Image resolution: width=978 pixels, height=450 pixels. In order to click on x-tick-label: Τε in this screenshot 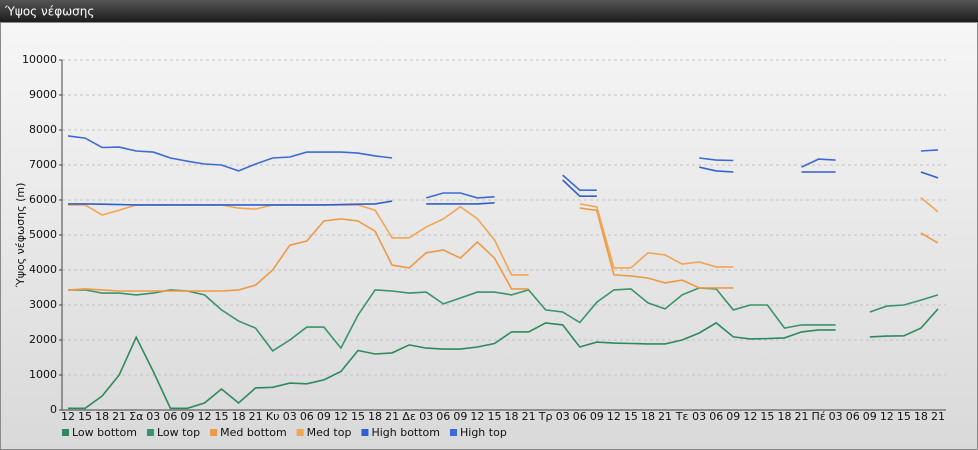, I will do `click(682, 416)`.